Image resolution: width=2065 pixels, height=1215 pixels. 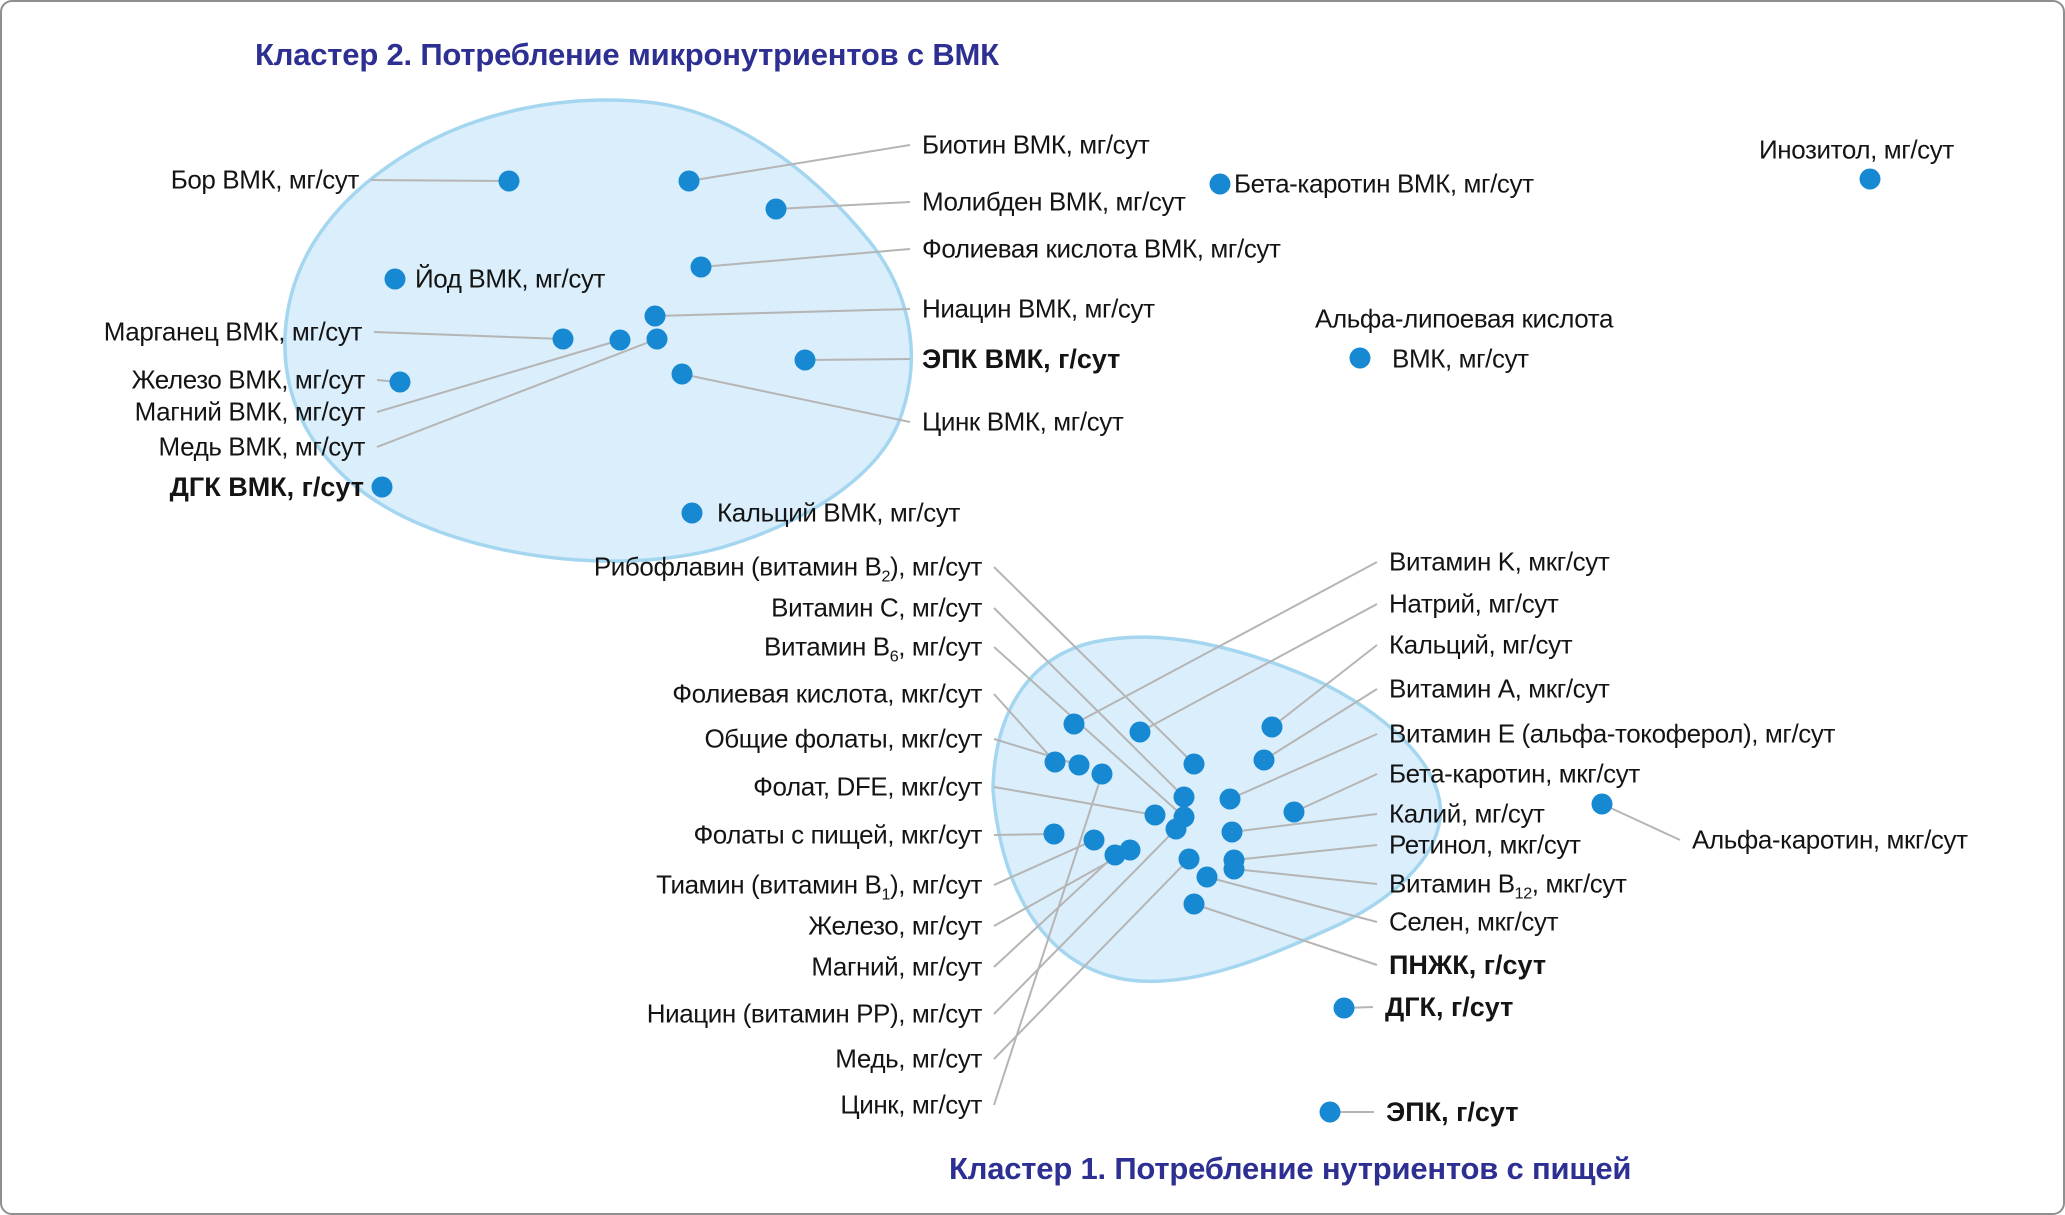 What do you see at coordinates (1038, 308) in the screenshot?
I see `node-label: Ниацин ВМК, мг/сут` at bounding box center [1038, 308].